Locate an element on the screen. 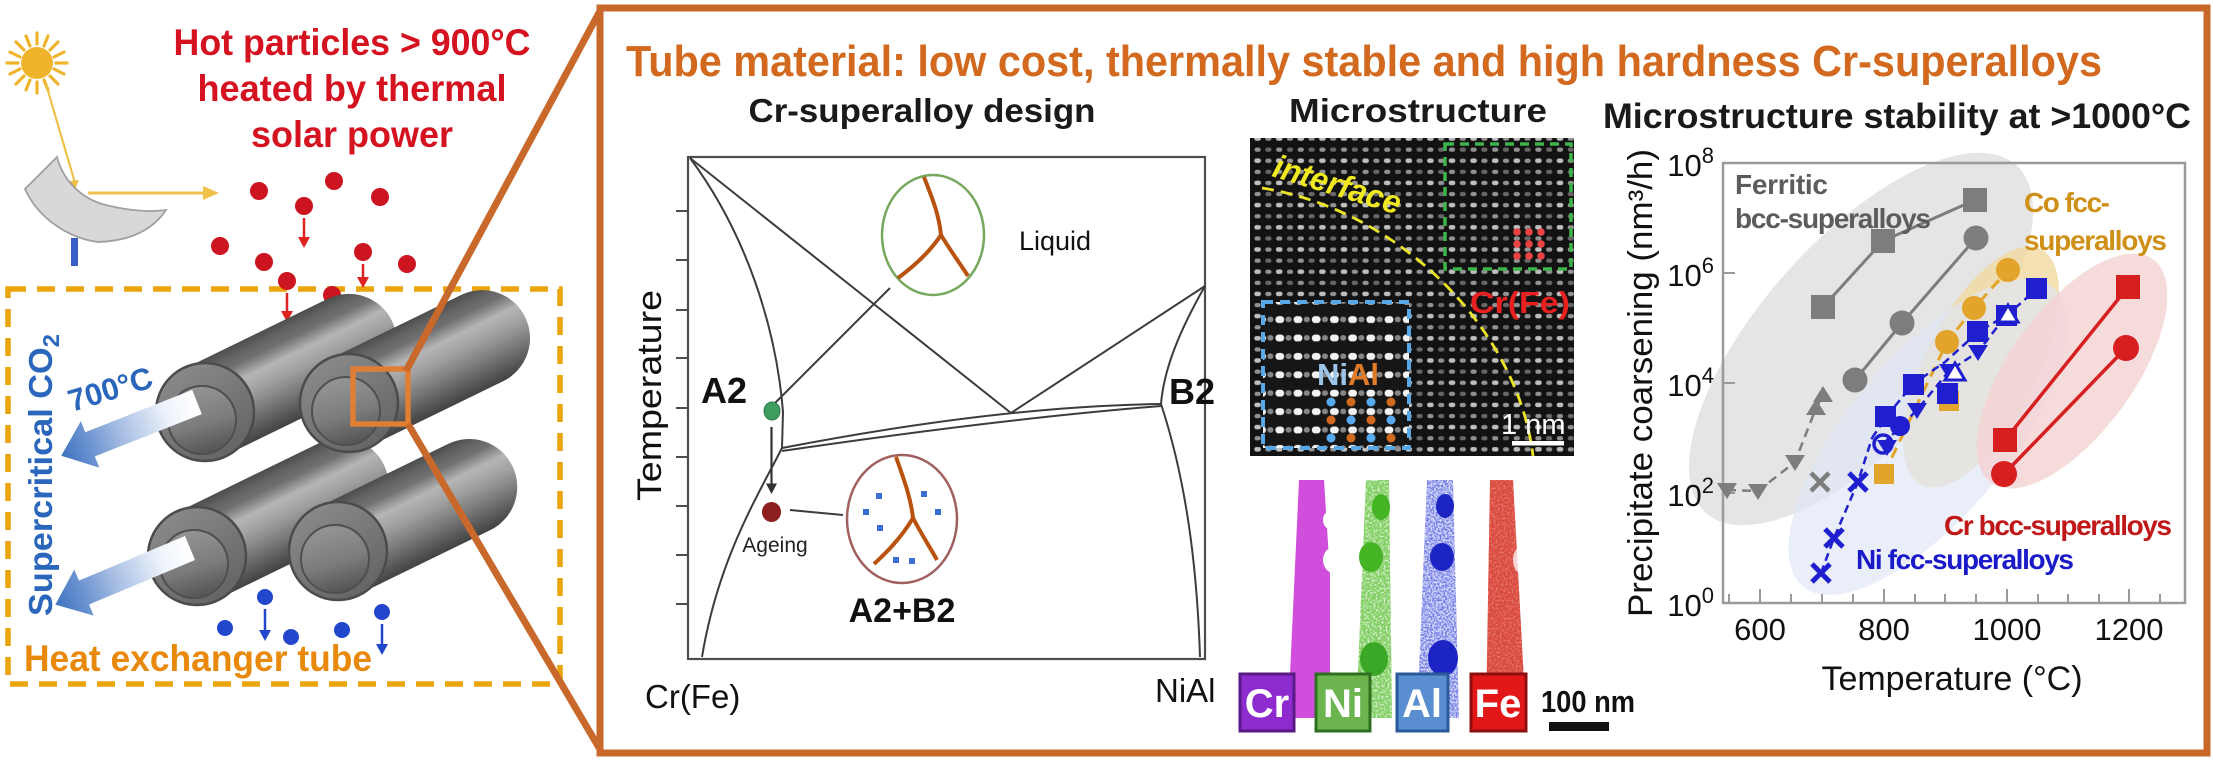 This screenshot has height=760, width=2213. svg-text: Microstructure is located at coordinates (1418, 110).